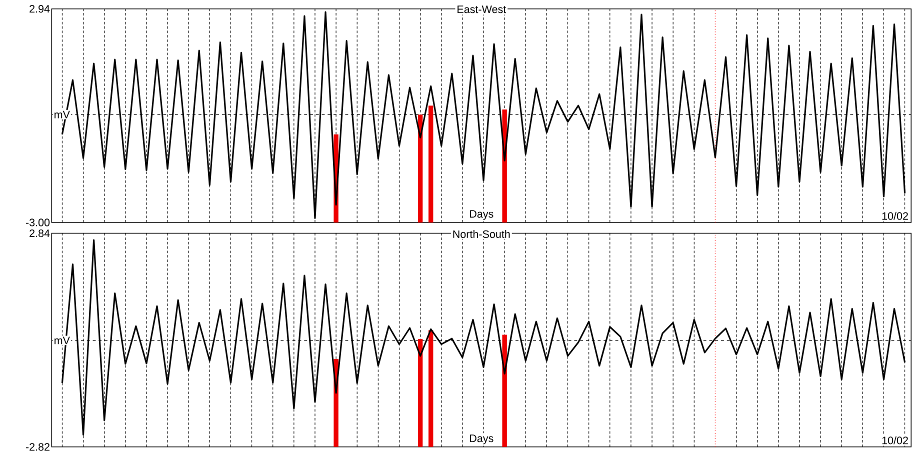 Image resolution: width=918 pixels, height=455 pixels. What do you see at coordinates (38, 222) in the screenshot?
I see `y-tick-label: -3.00` at bounding box center [38, 222].